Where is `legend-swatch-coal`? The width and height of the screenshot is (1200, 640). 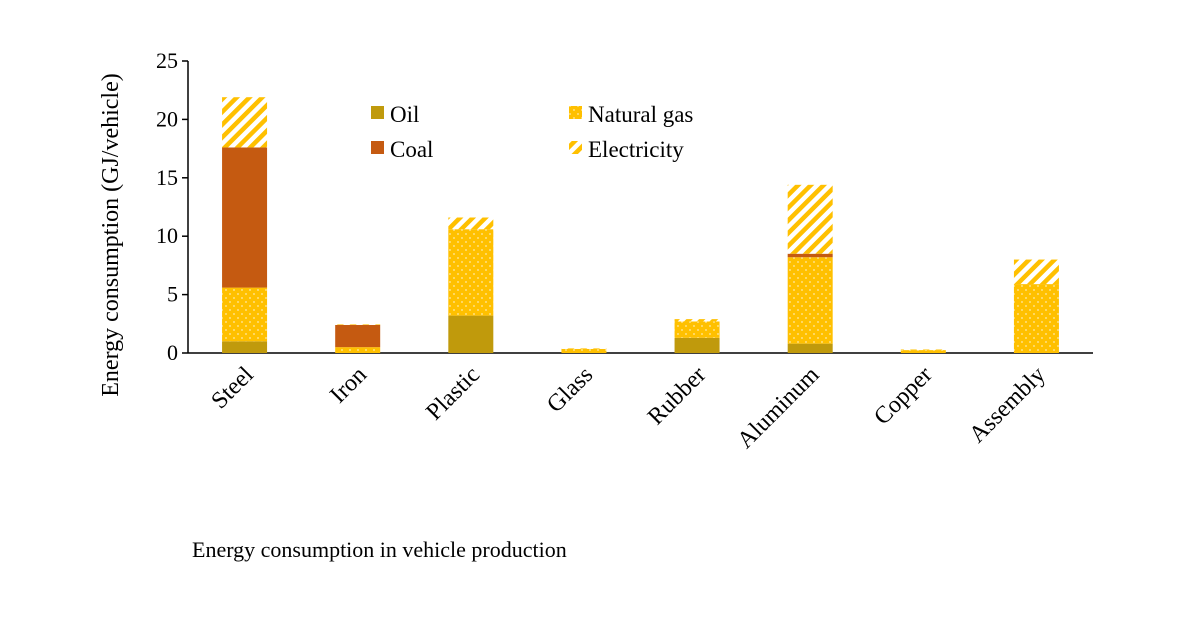
legend-swatch-coal is located at coordinates (377, 147).